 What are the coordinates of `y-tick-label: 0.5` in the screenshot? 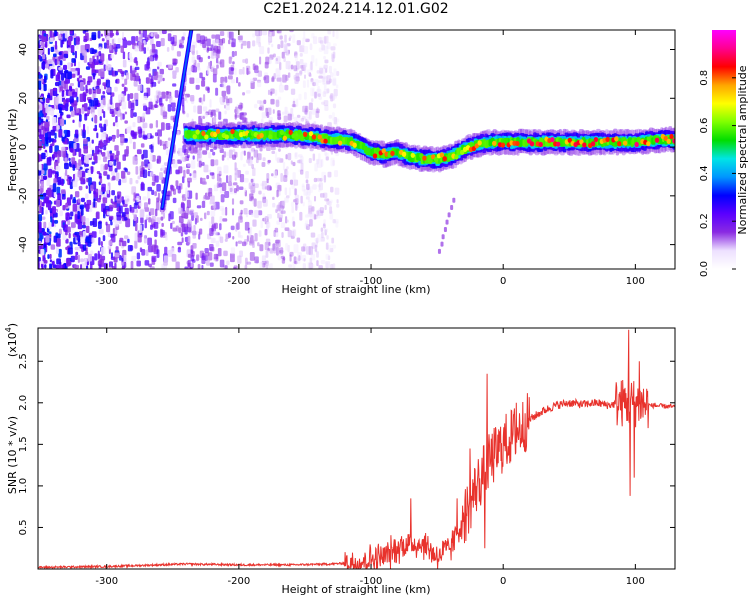 It's located at (23, 527).